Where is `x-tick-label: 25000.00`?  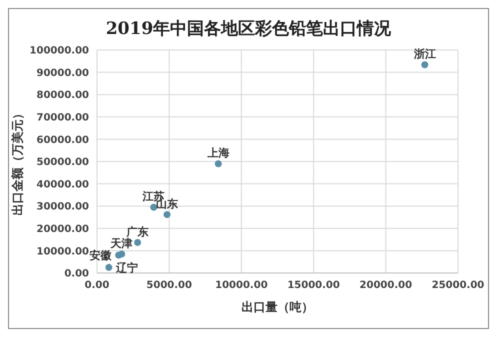 x-tick-label: 25000.00 is located at coordinates (458, 286).